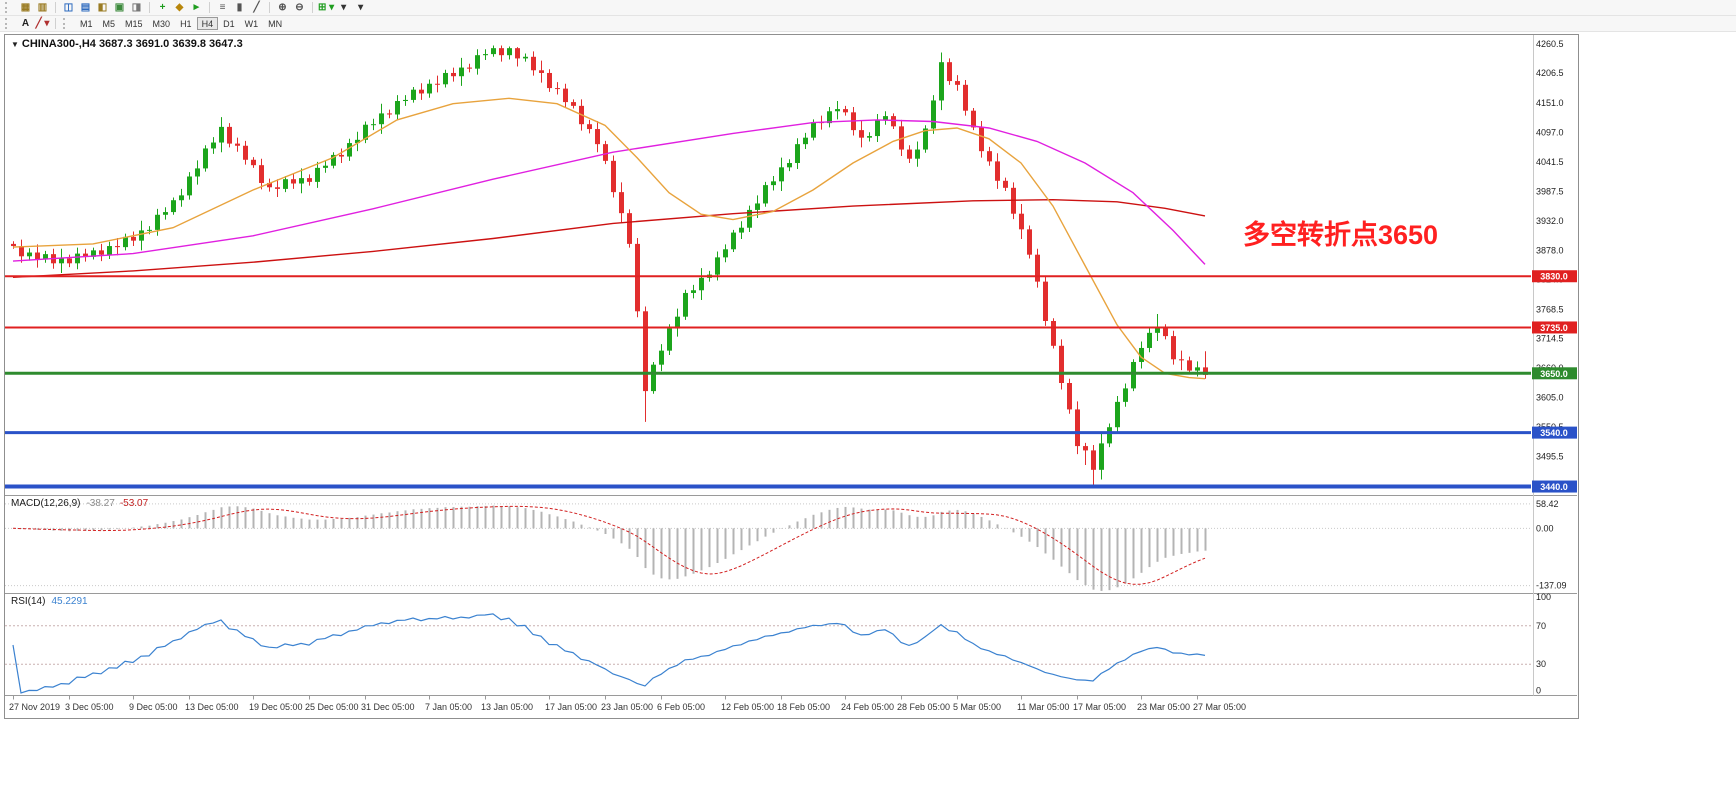 The height and width of the screenshot is (797, 1736). I want to click on chart-annotation-text: 多空转折点3650, so click(1341, 235).